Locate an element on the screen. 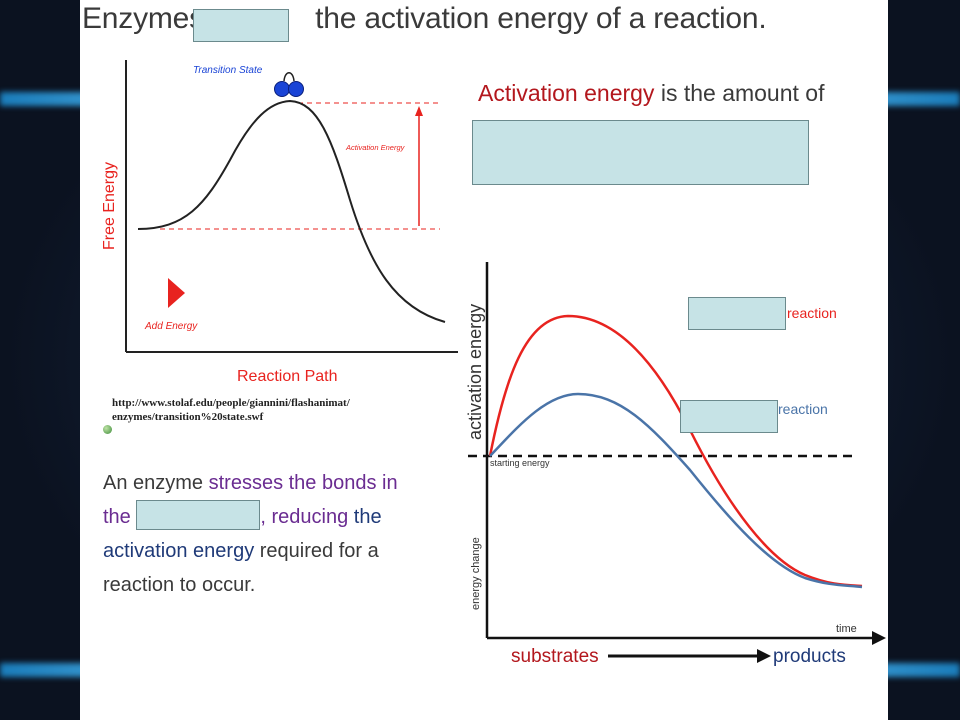 This screenshot has width=960, height=720. body-part-2: stresses the bonds in the is located at coordinates (250, 500).